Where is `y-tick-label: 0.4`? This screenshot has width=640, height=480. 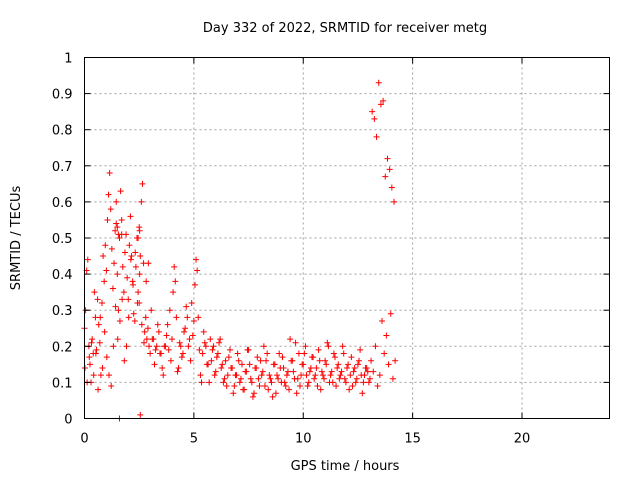
y-tick-label: 0.4 is located at coordinates (62, 275).